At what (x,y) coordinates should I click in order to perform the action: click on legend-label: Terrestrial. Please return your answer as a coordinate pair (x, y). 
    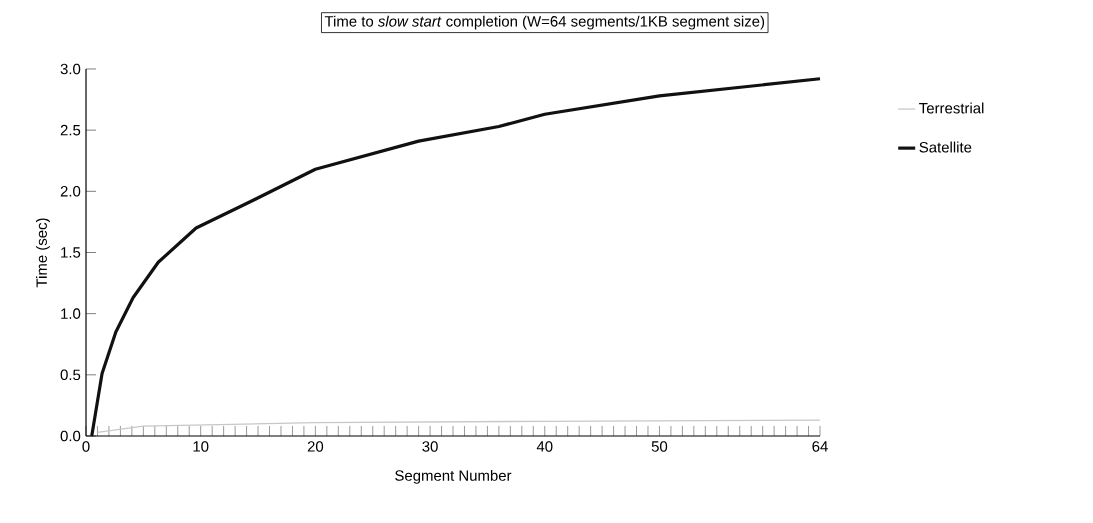
    Looking at the image, I should click on (951, 108).